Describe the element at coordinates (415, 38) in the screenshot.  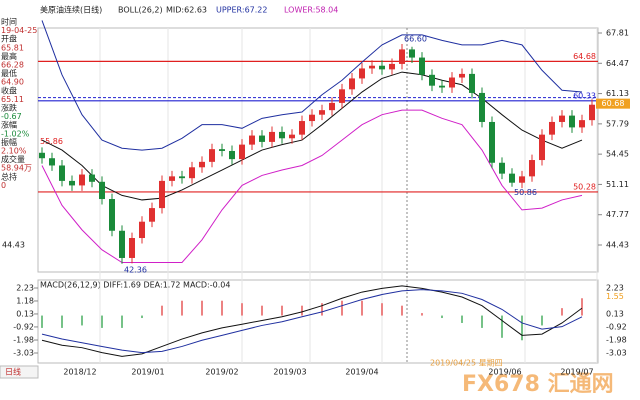
I see `price-annotation: 66.60` at that location.